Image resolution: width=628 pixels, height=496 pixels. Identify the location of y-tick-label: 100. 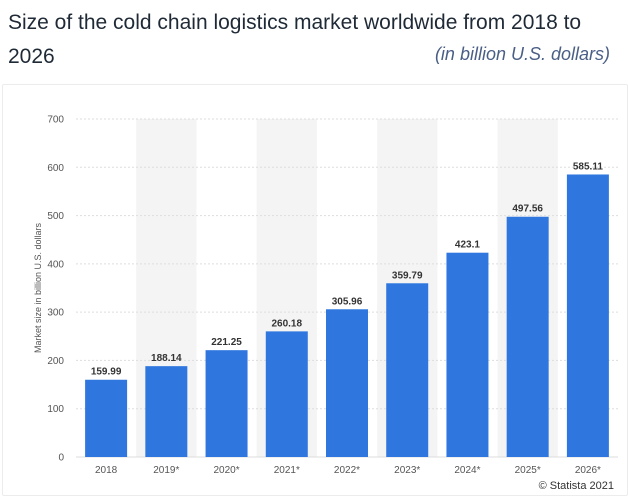
(55, 409).